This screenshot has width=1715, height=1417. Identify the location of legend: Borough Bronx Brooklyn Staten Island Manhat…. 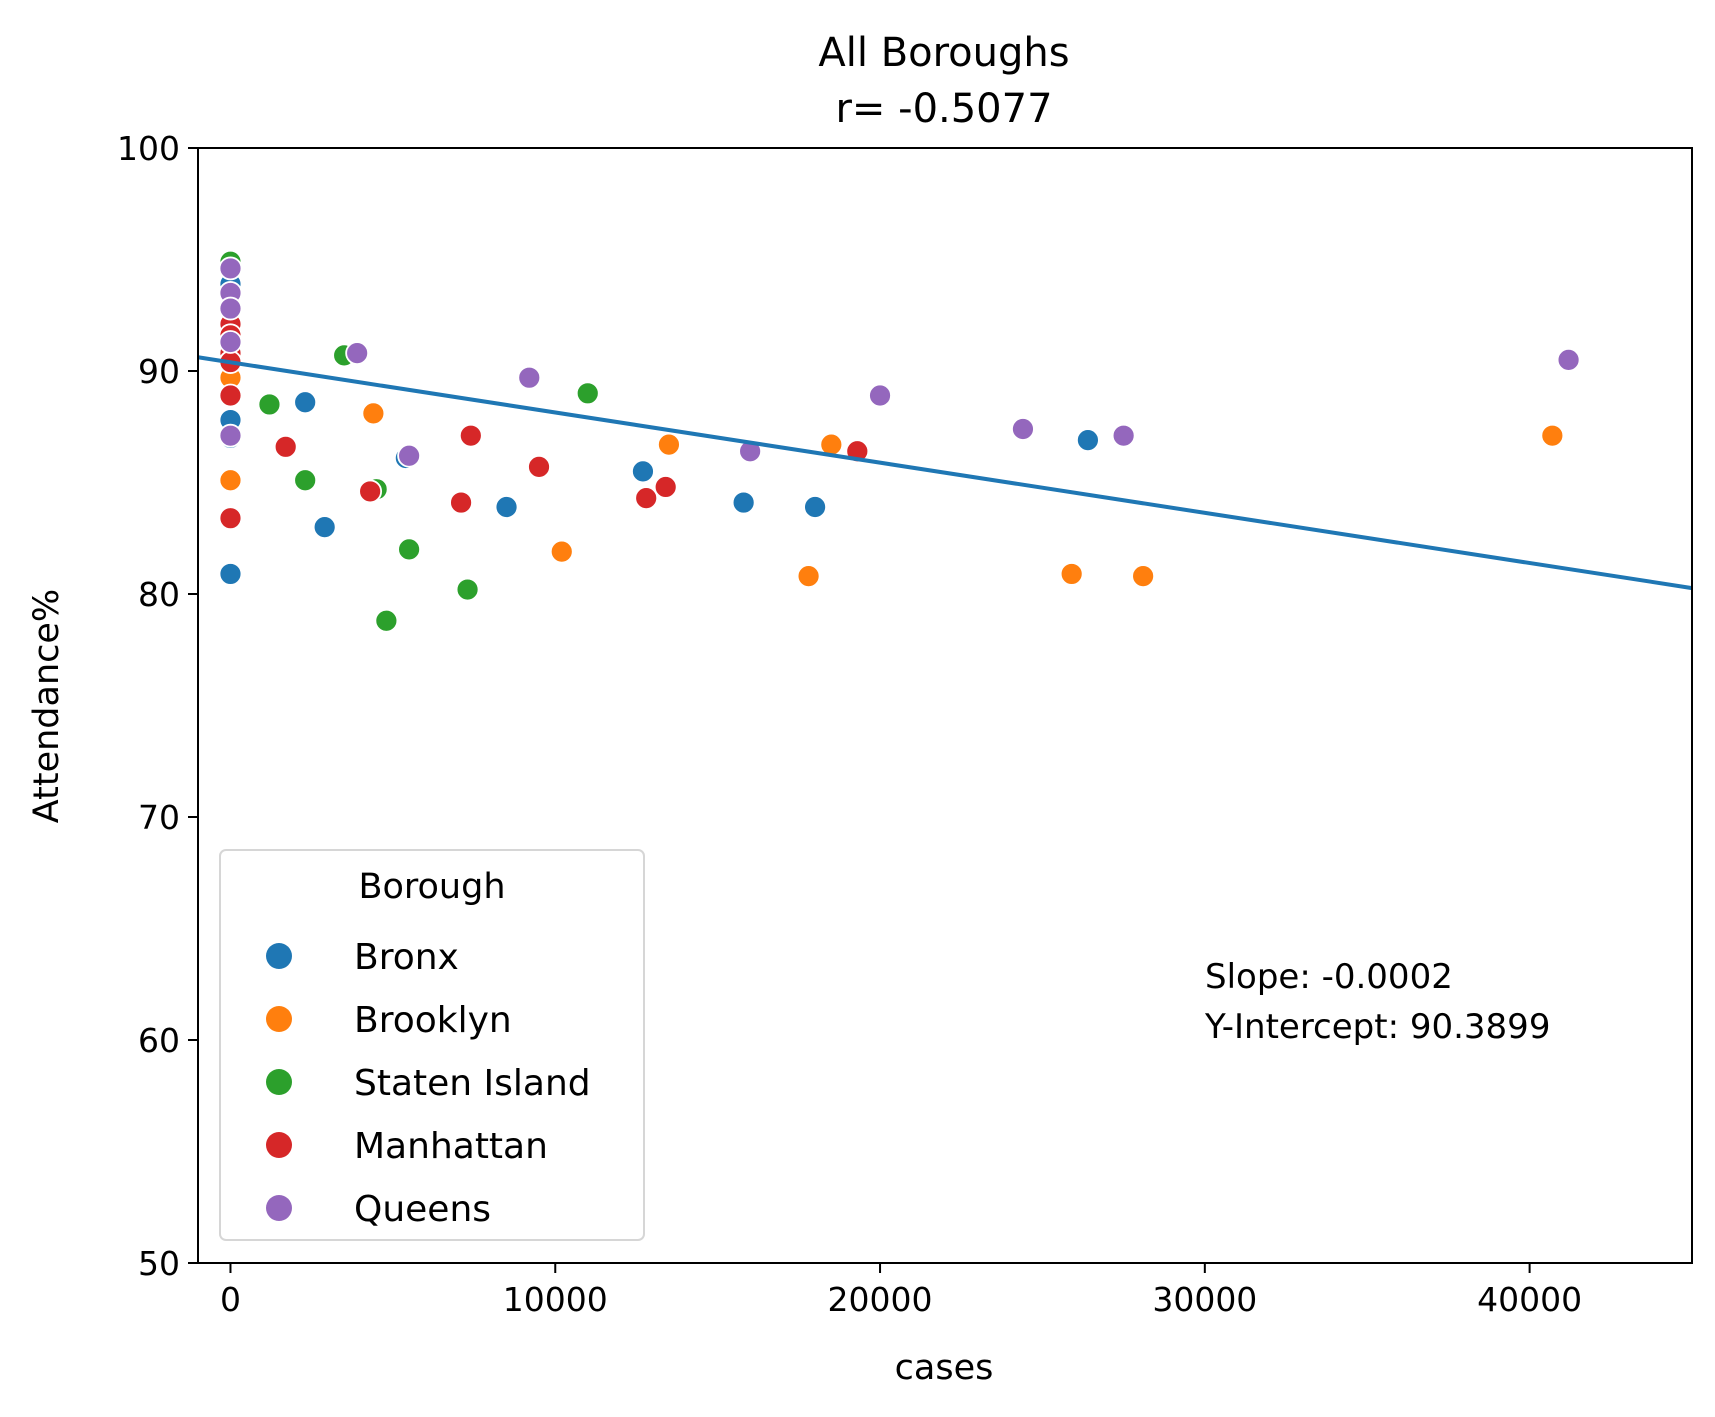
(432, 1045).